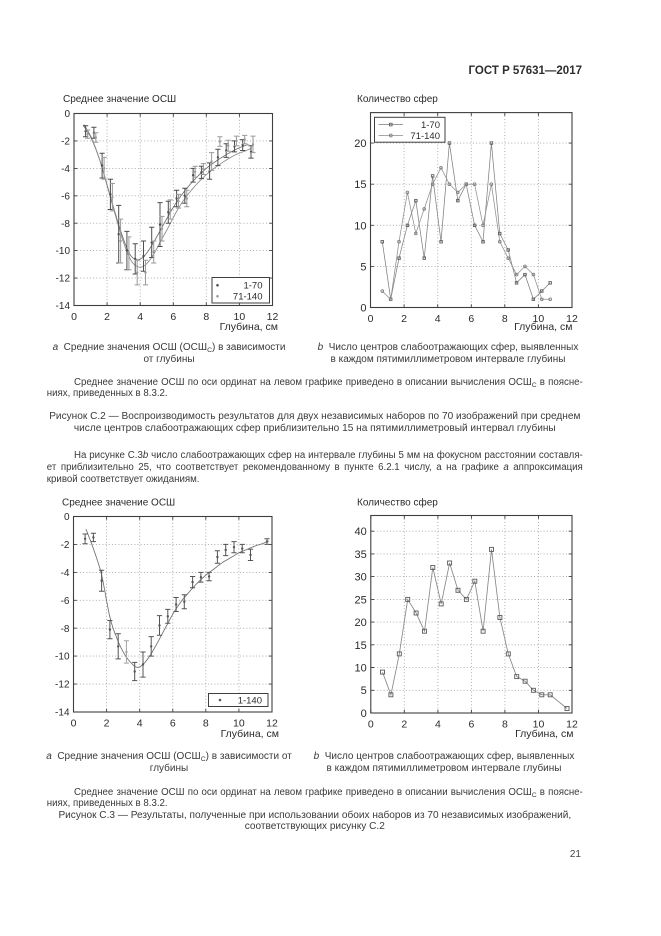 This screenshot has width=661, height=936. What do you see at coordinates (361, 600) in the screenshot?
I see `svg-text: 25` at bounding box center [361, 600].